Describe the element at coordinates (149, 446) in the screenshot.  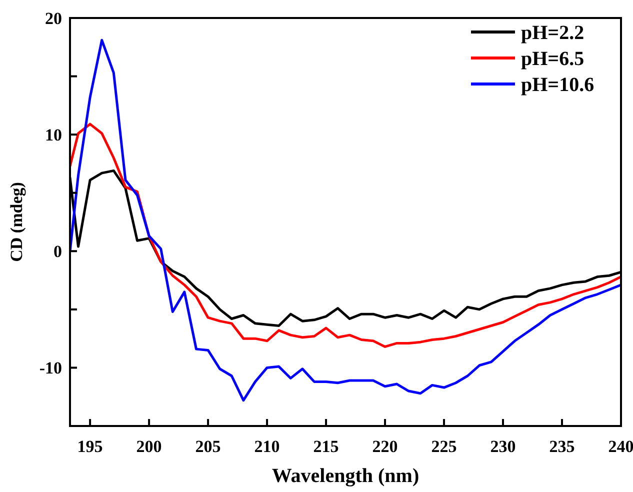
I see `x-tick-label: 200` at that location.